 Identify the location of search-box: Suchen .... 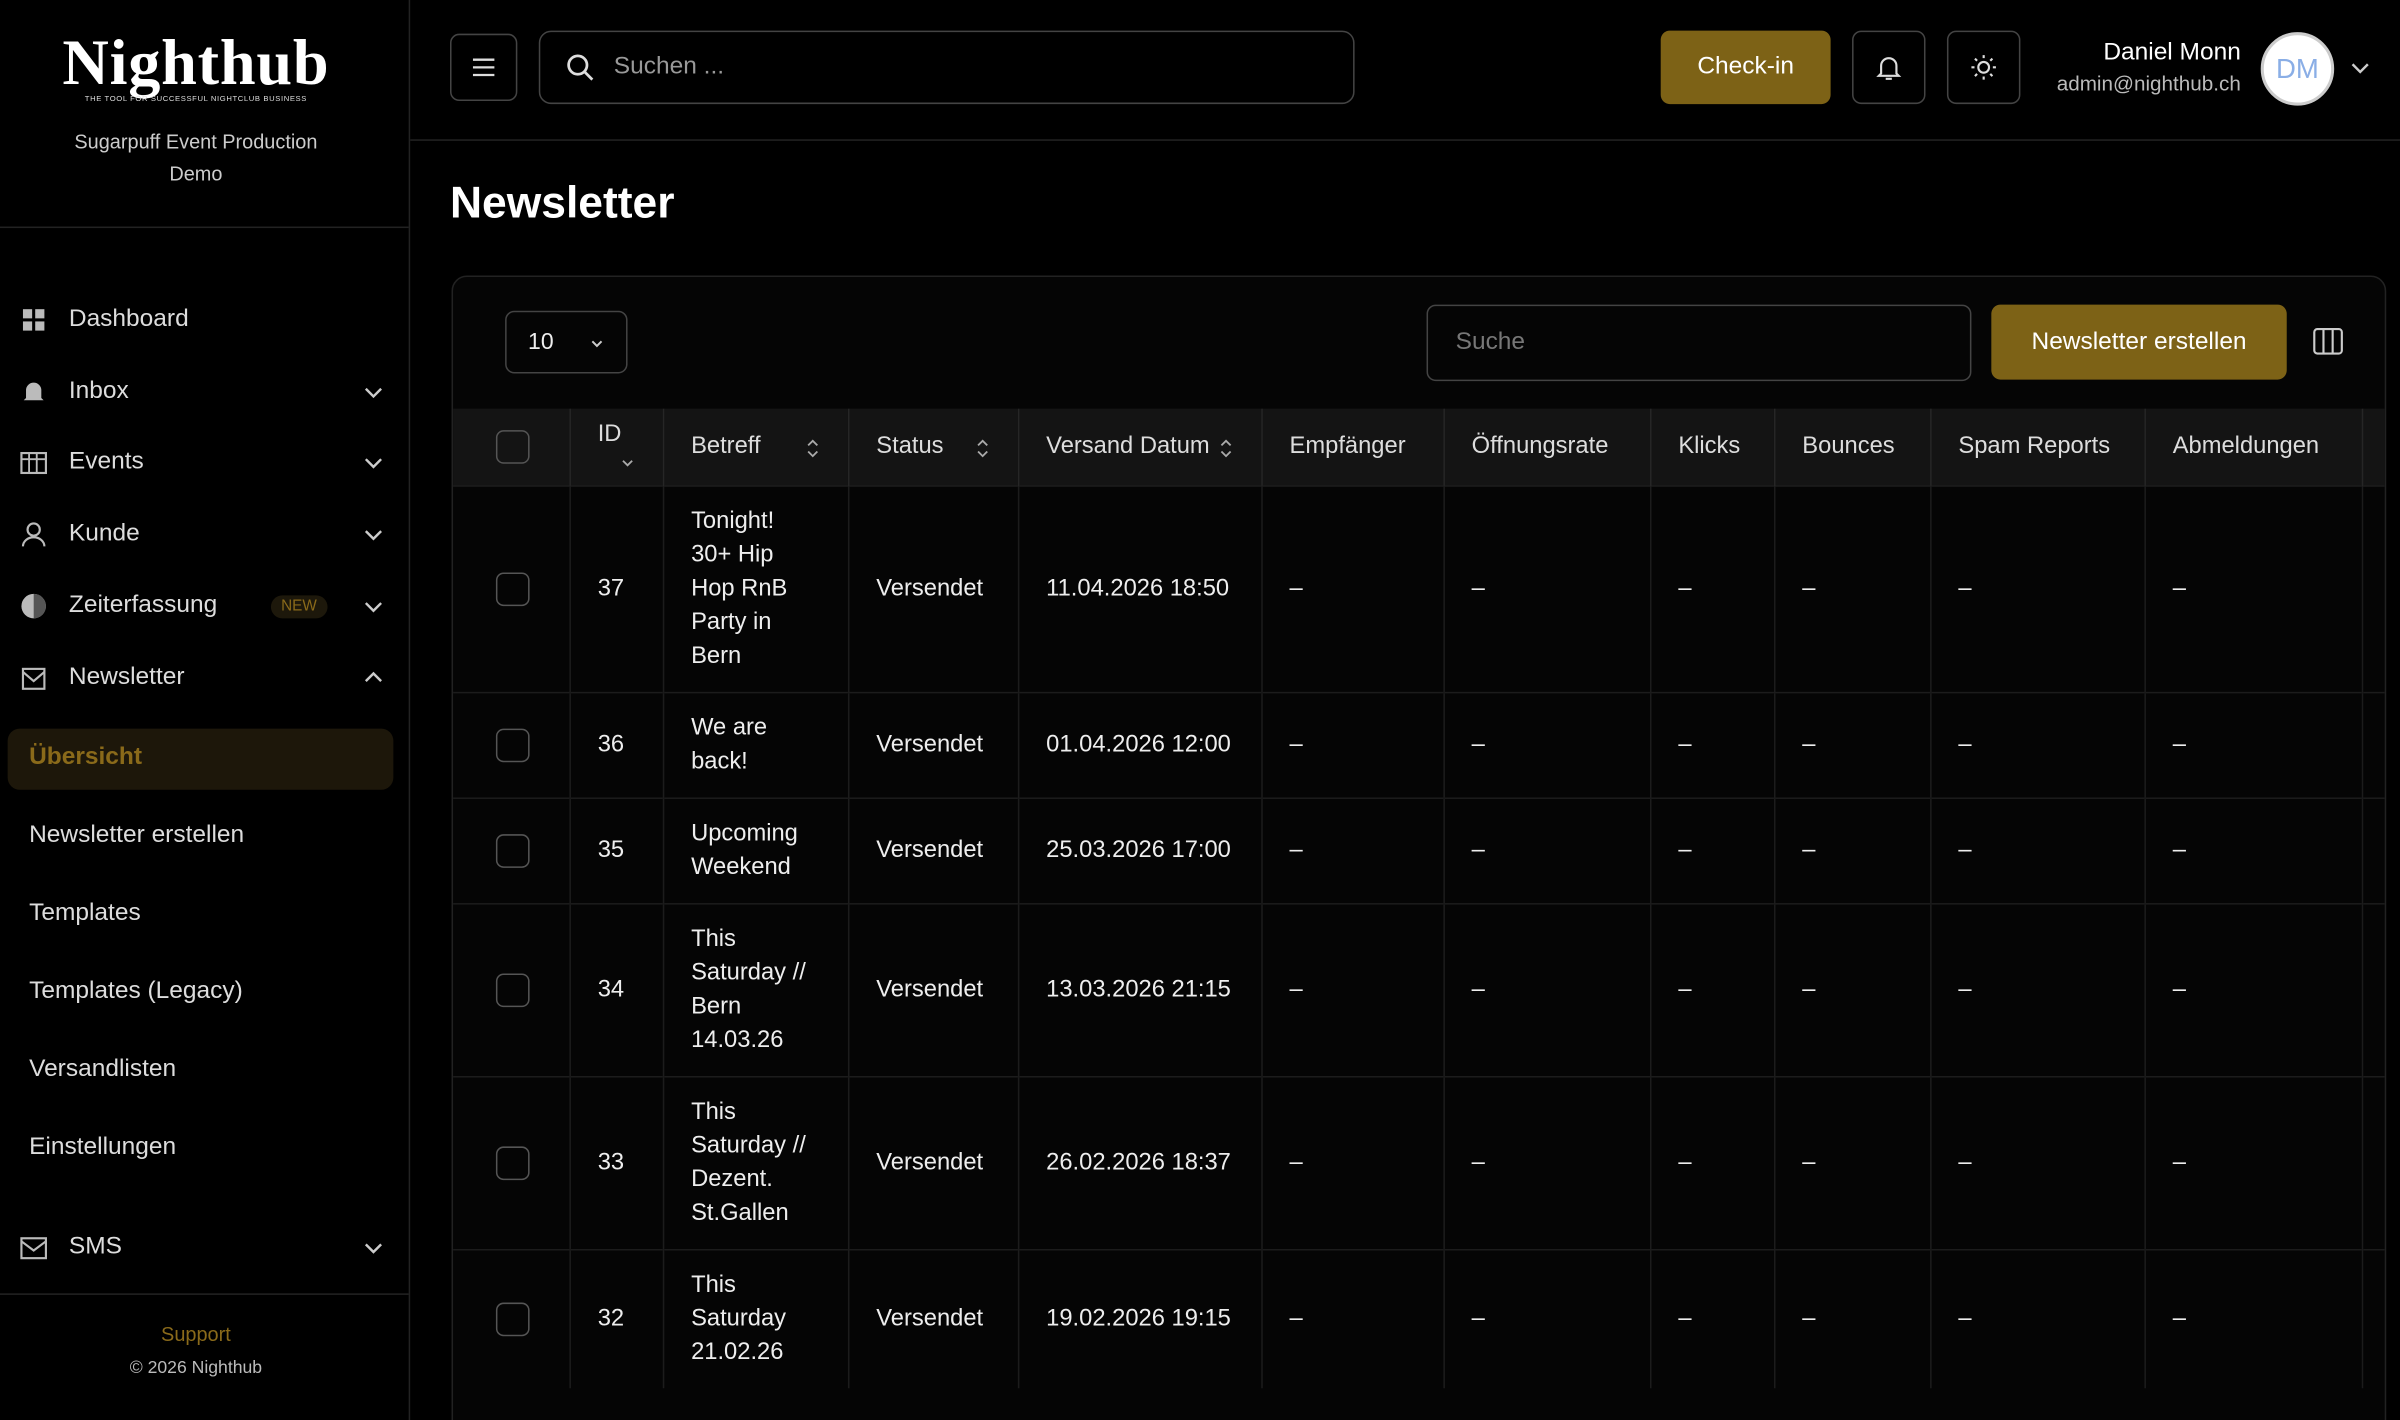
(946, 67).